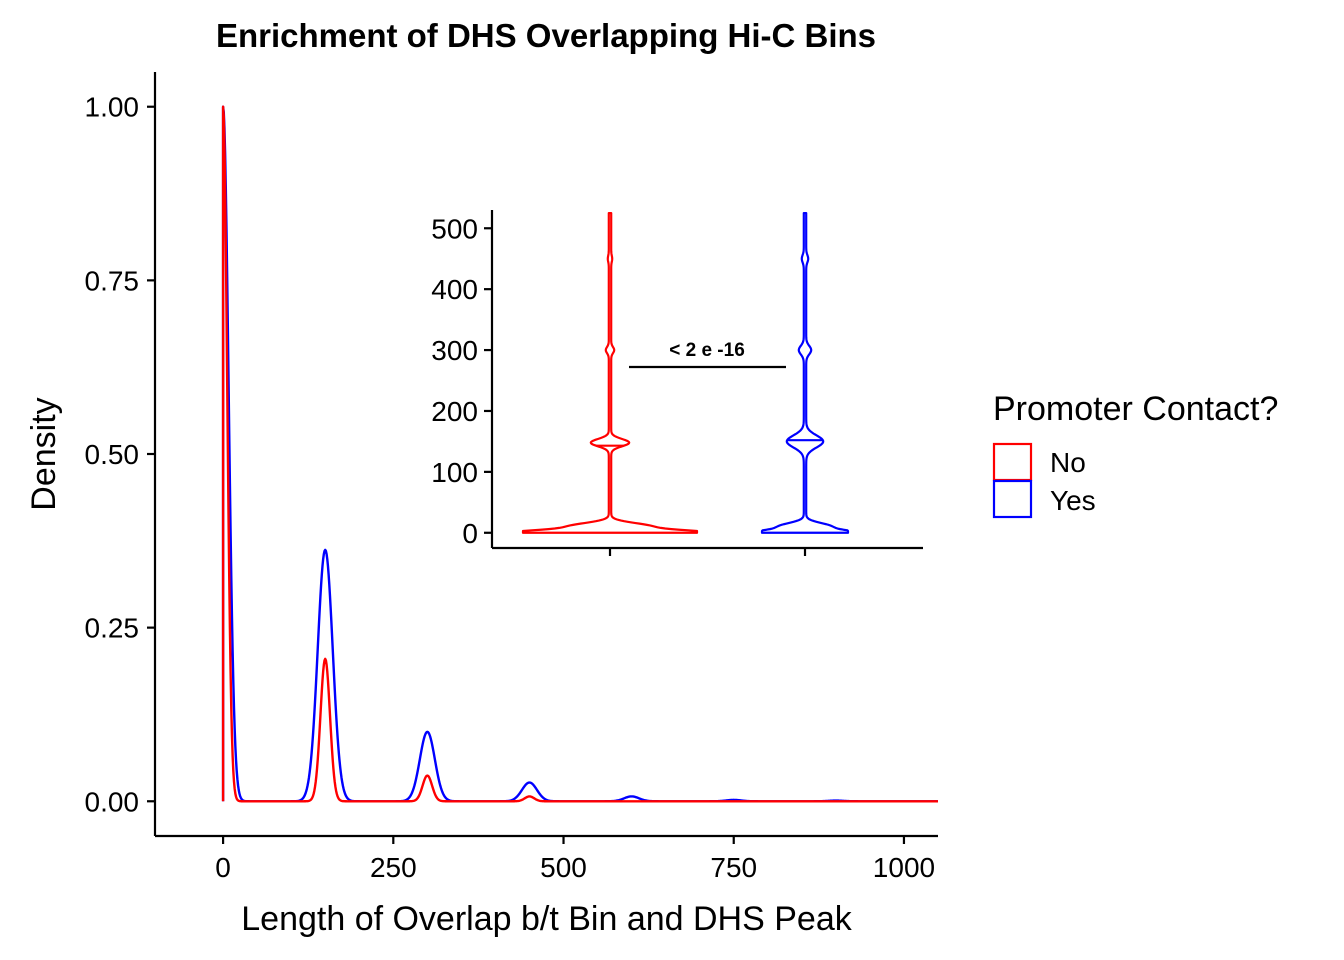 This screenshot has width=1344, height=960. What do you see at coordinates (112, 280) in the screenshot?
I see `main-y-tick-label: 0.75` at bounding box center [112, 280].